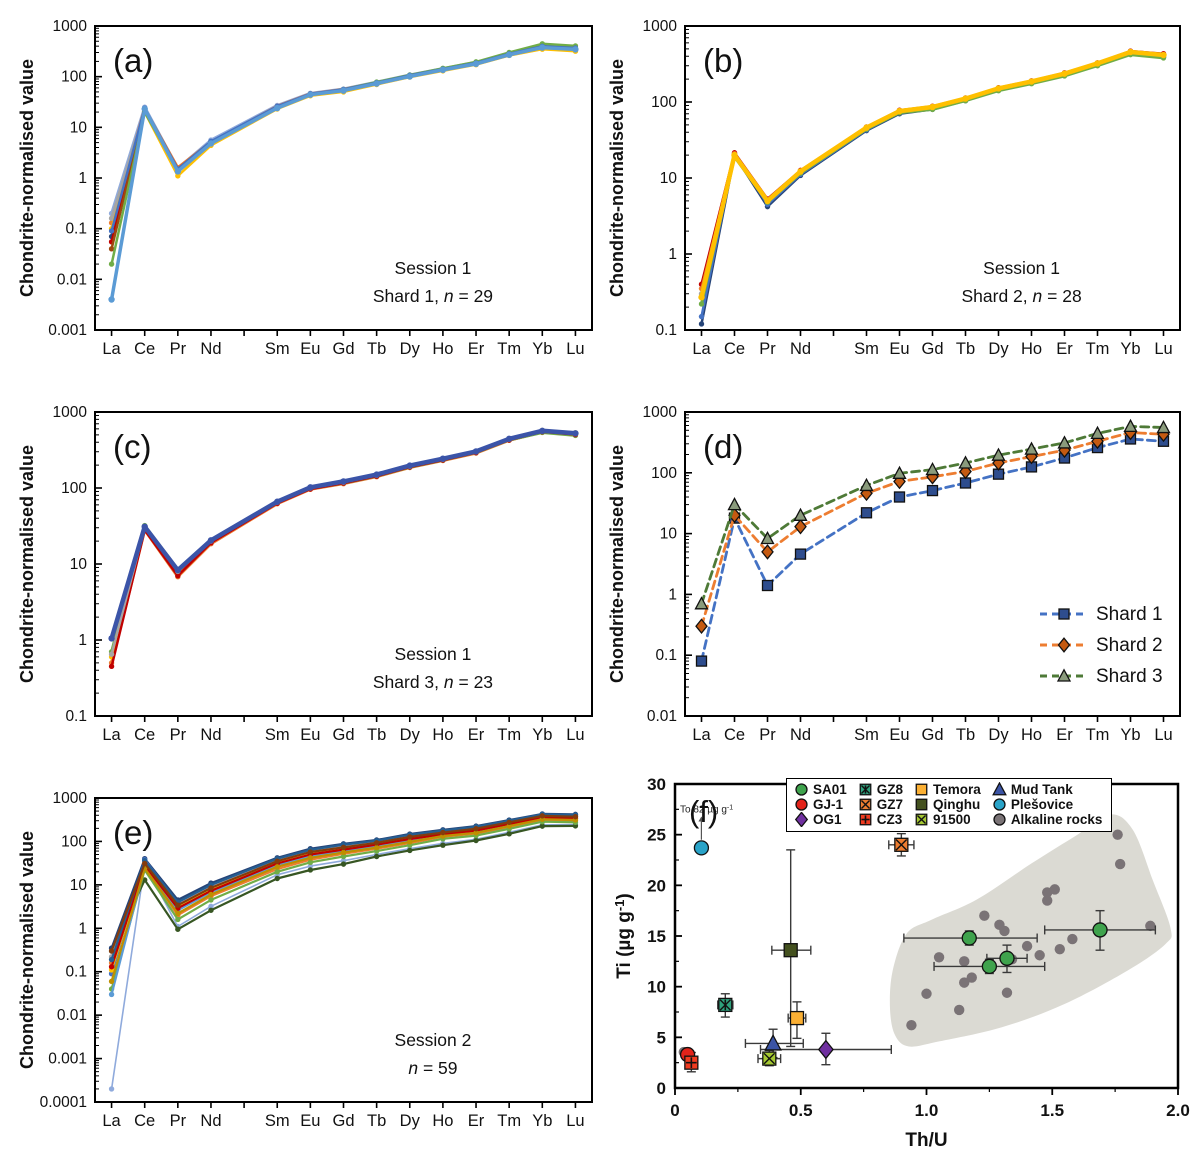 The width and height of the screenshot is (1200, 1158). I want to click on svg-text: n = 59, so click(432, 1068).